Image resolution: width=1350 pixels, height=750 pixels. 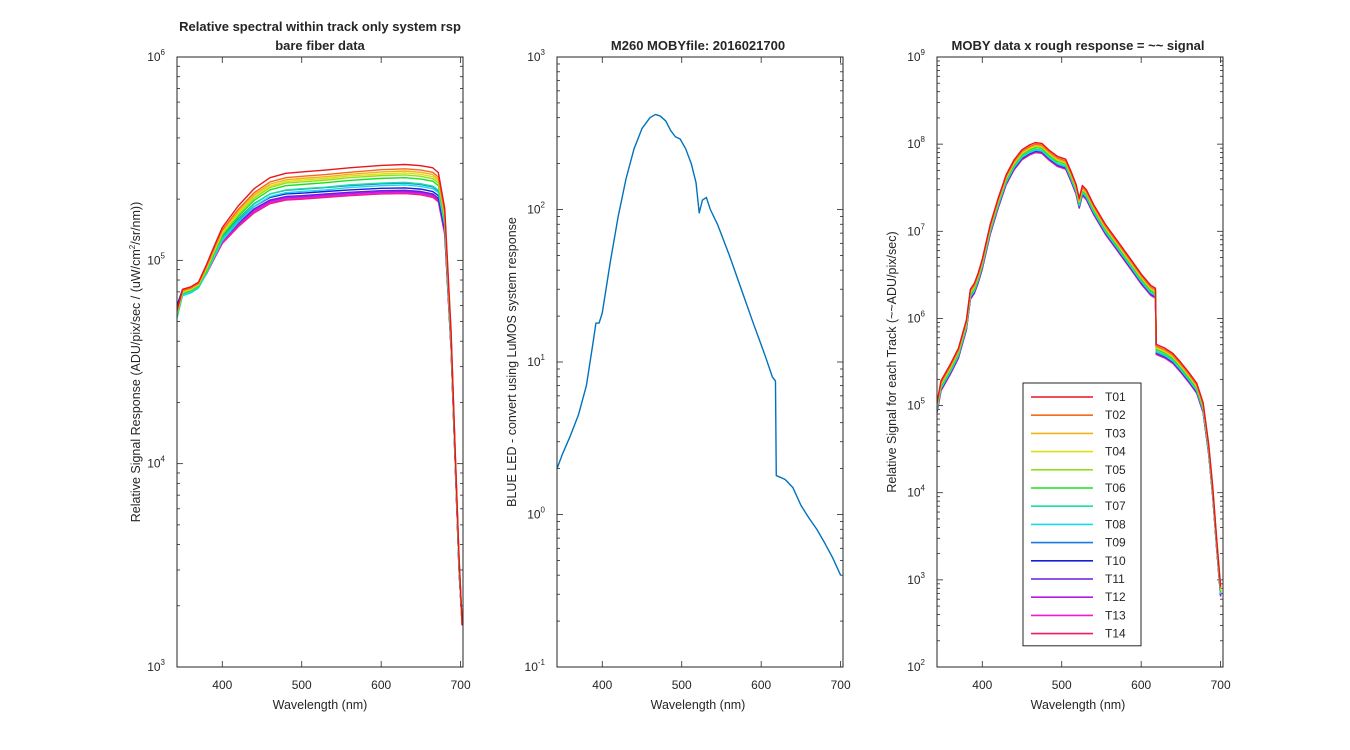 I want to click on legend-label-t03: T03, so click(x=1115, y=433).